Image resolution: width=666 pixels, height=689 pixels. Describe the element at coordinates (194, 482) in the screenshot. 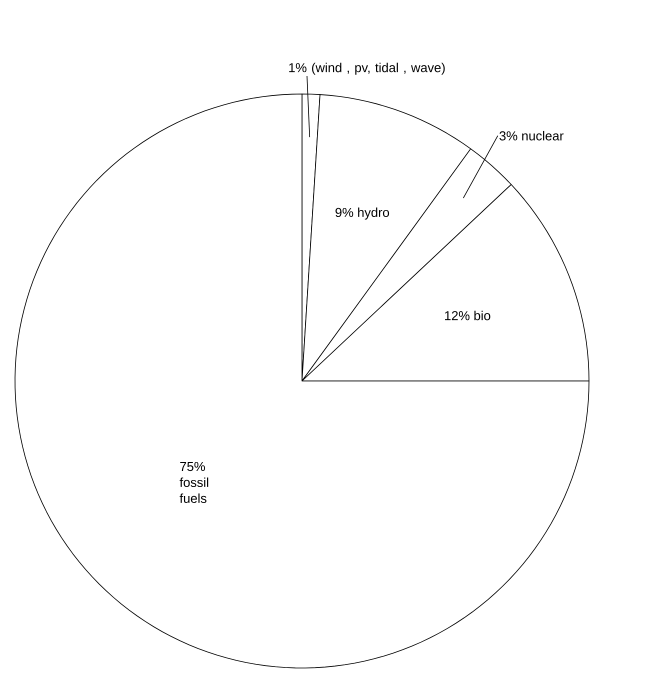

I see `slice-label: 75% fossil fuels` at that location.